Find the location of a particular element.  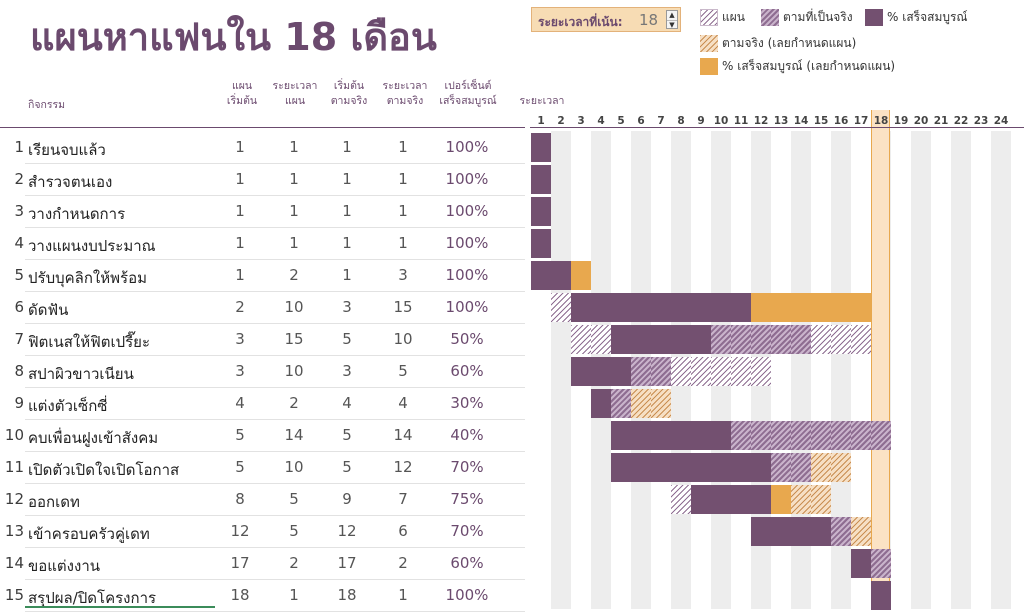

cell-actual-start: 4 is located at coordinates (347, 403).